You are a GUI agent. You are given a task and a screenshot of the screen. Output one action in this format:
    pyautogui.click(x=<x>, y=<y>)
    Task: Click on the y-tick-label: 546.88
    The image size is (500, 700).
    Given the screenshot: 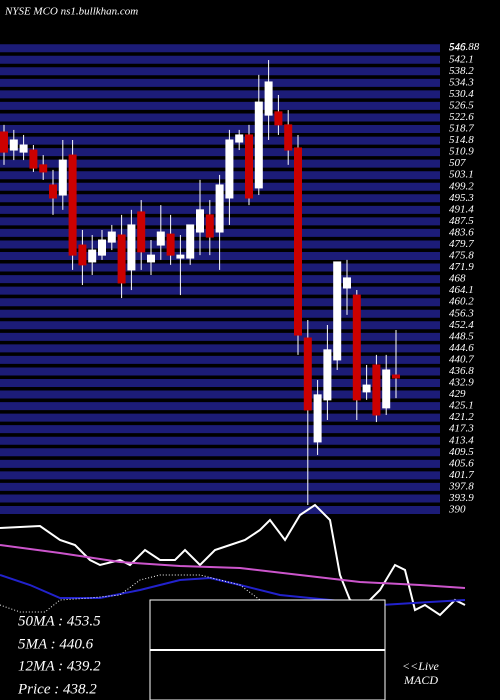 What is the action you would take?
    pyautogui.click(x=464, y=47)
    